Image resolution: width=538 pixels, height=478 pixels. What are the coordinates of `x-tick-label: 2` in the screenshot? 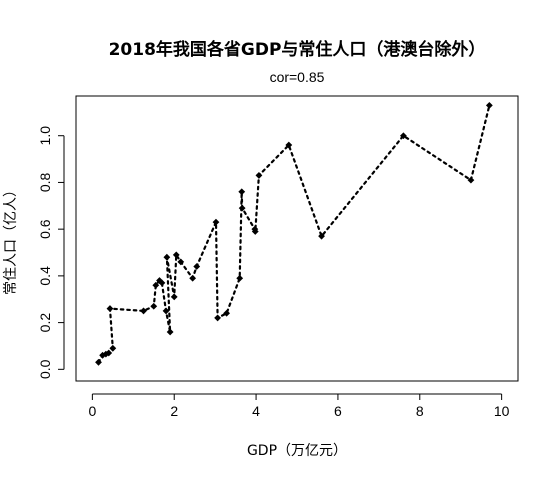 It's located at (174, 411).